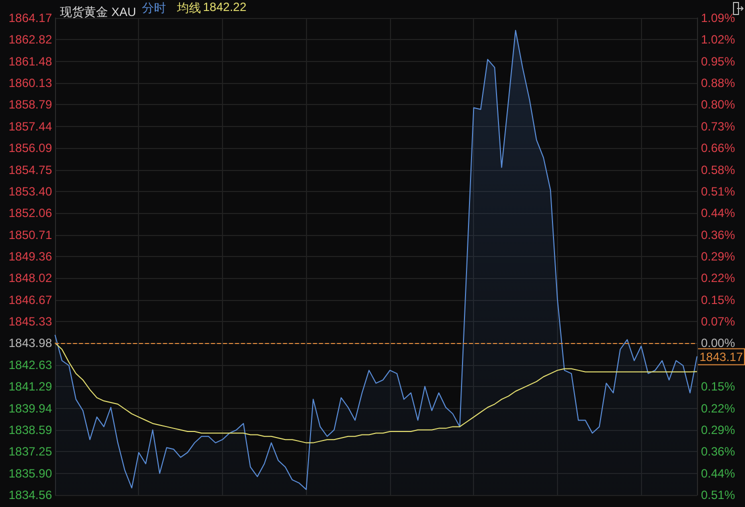 This screenshot has height=507, width=745. Describe the element at coordinates (718, 148) in the screenshot. I see `y2-tick-label: 0.66%` at that location.